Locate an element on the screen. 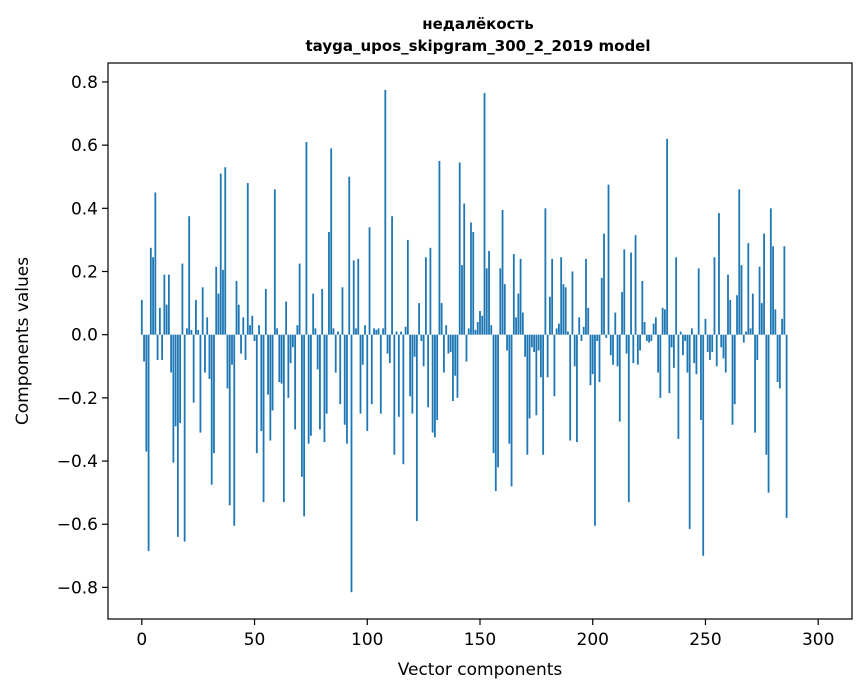 Image resolution: width=867 pixels, height=696 pixels. x-axis-label: Vector components is located at coordinates (480, 670).